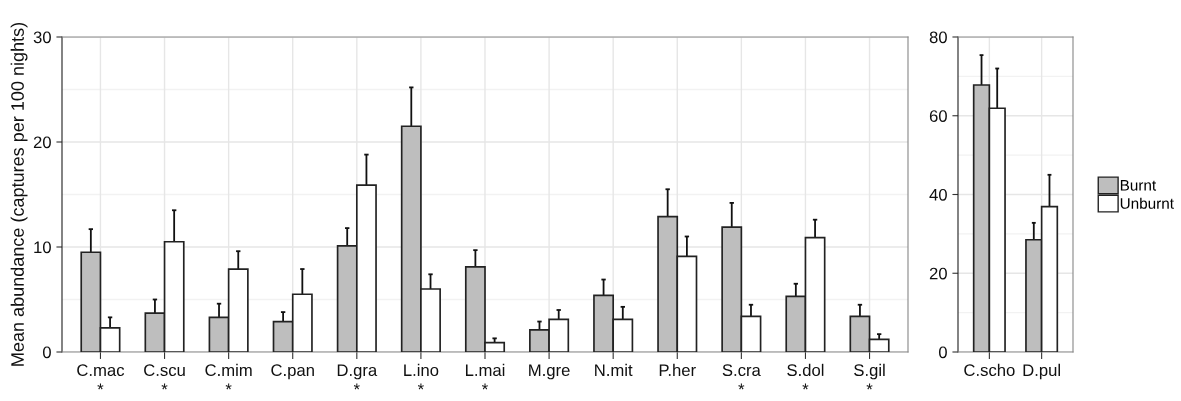  Describe the element at coordinates (1147, 203) in the screenshot. I see `legend-label: Unburnt` at that location.